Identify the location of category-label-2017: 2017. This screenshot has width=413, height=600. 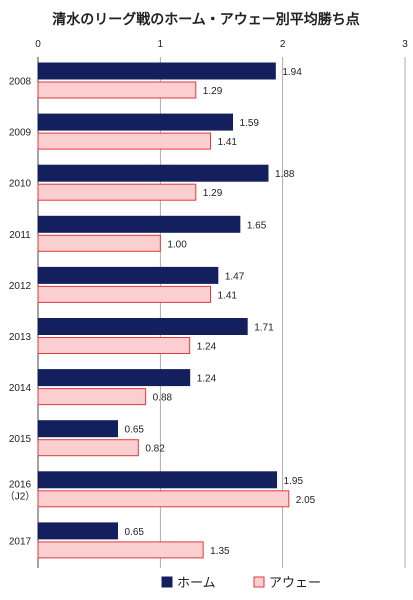
(20, 541).